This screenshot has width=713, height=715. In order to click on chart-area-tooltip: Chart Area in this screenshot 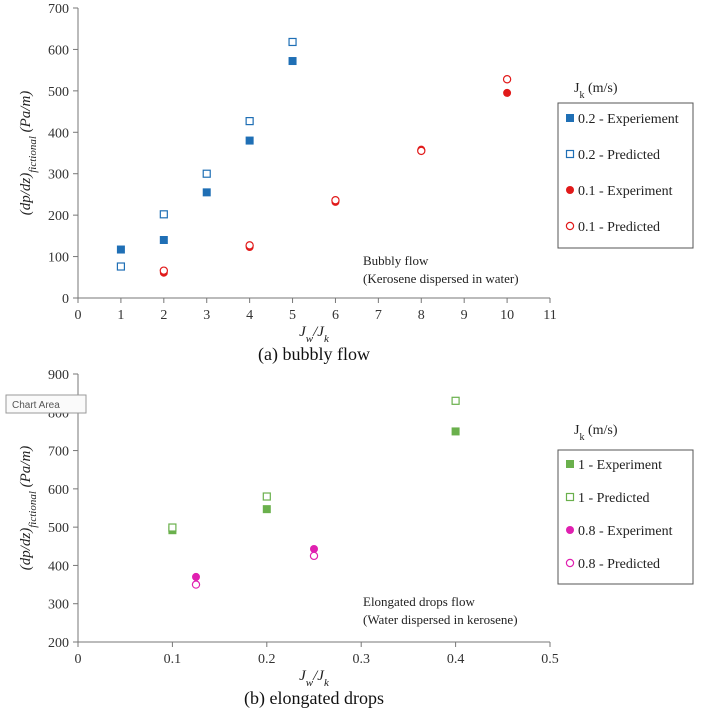, I will do `click(46, 404)`.